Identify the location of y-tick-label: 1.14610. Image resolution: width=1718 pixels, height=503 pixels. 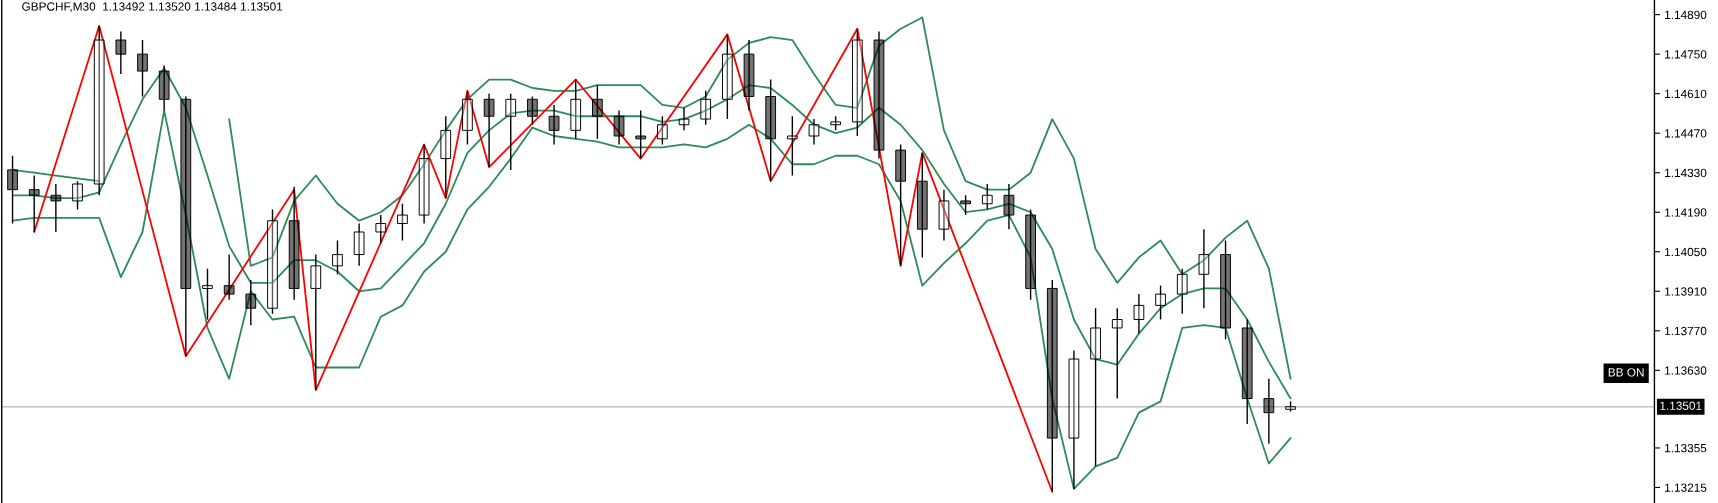
(1686, 94).